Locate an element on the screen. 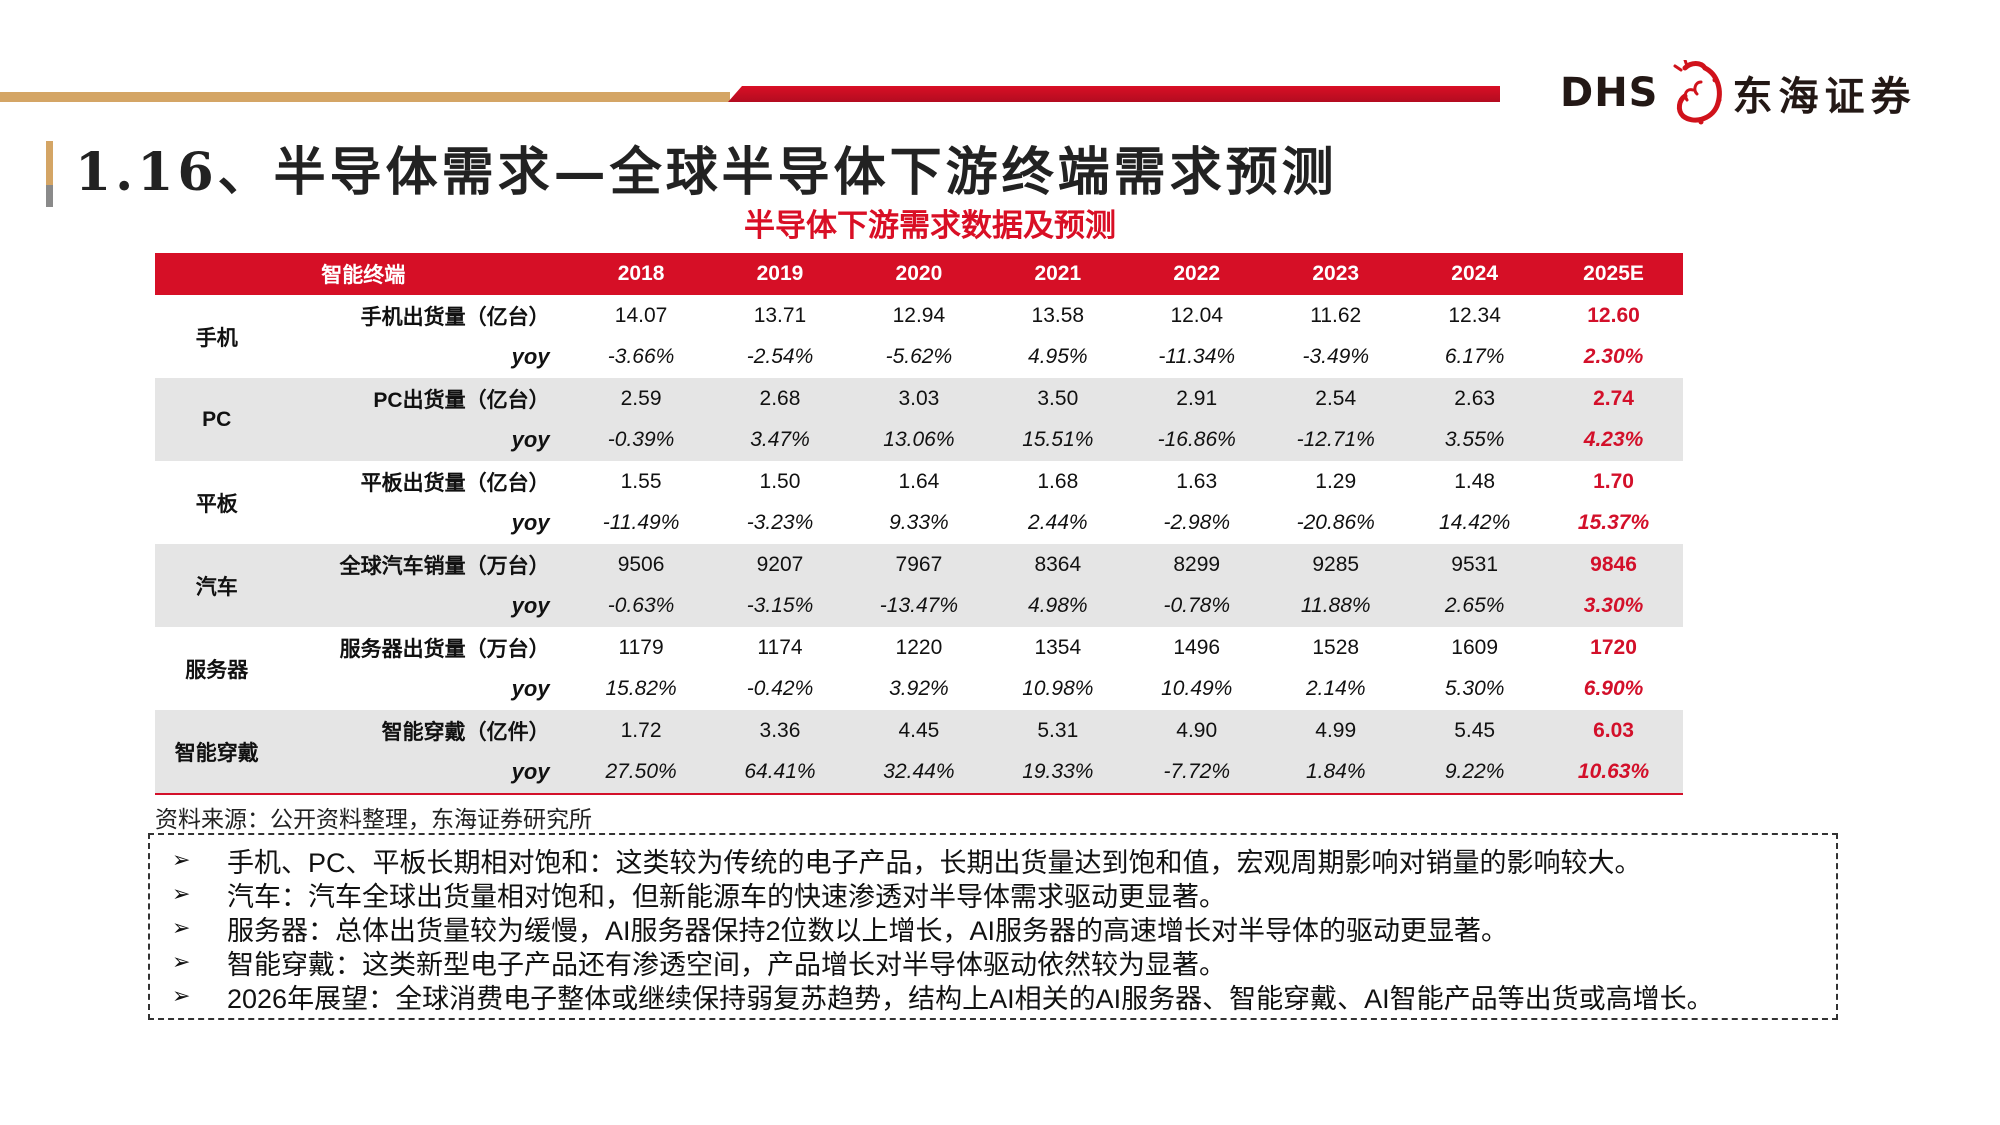  header-year: 2020 is located at coordinates (919, 274).